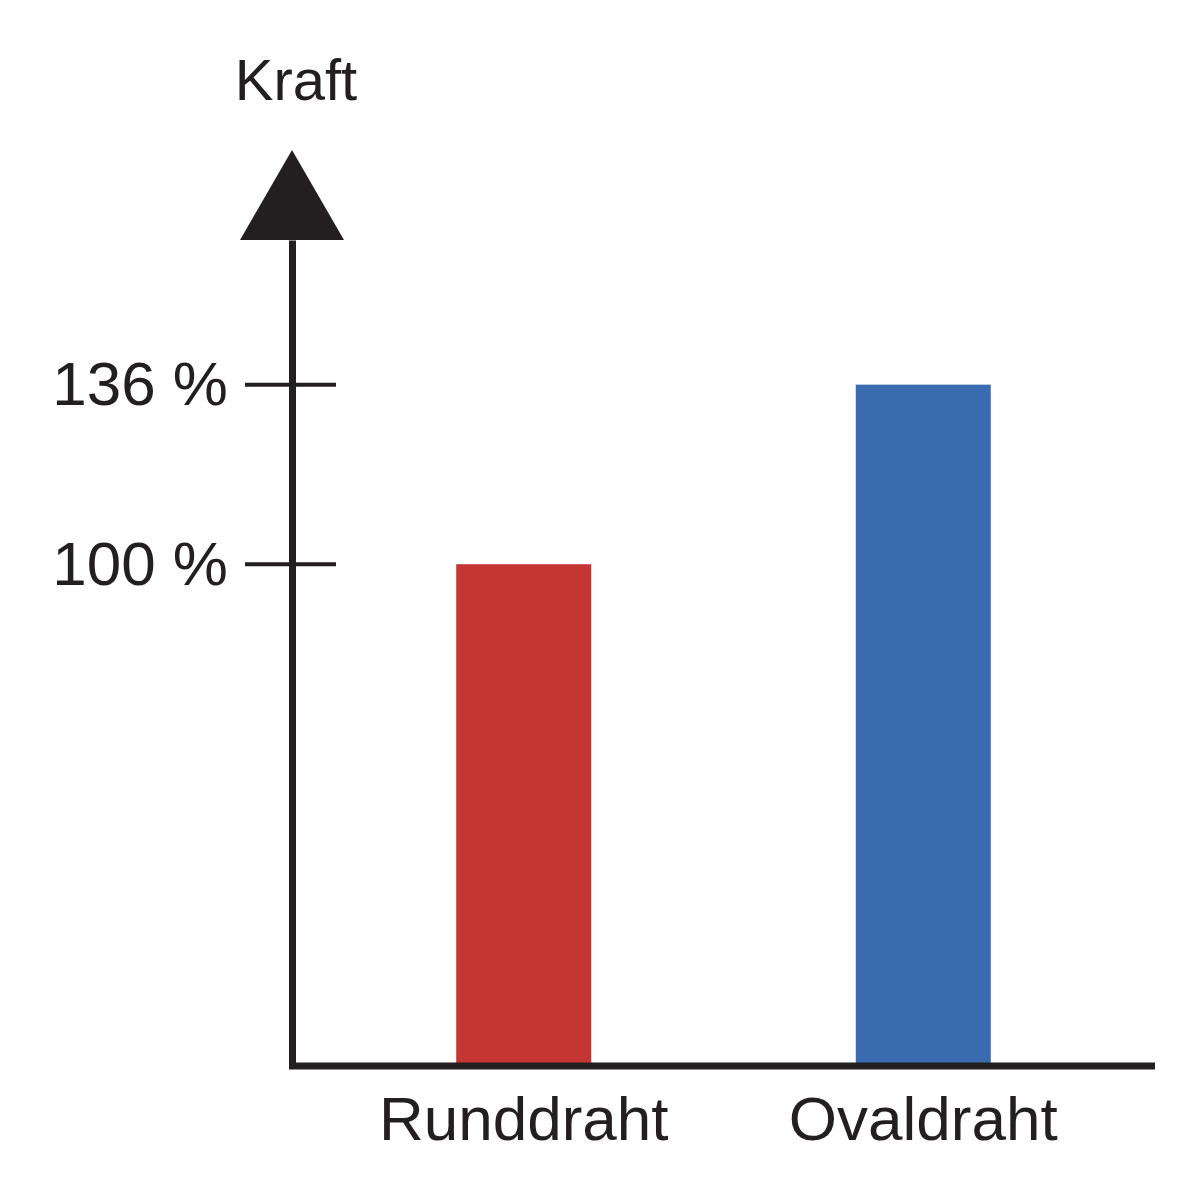 The height and width of the screenshot is (1200, 1200). What do you see at coordinates (140, 383) in the screenshot?
I see `y-tick-label: 136 %` at bounding box center [140, 383].